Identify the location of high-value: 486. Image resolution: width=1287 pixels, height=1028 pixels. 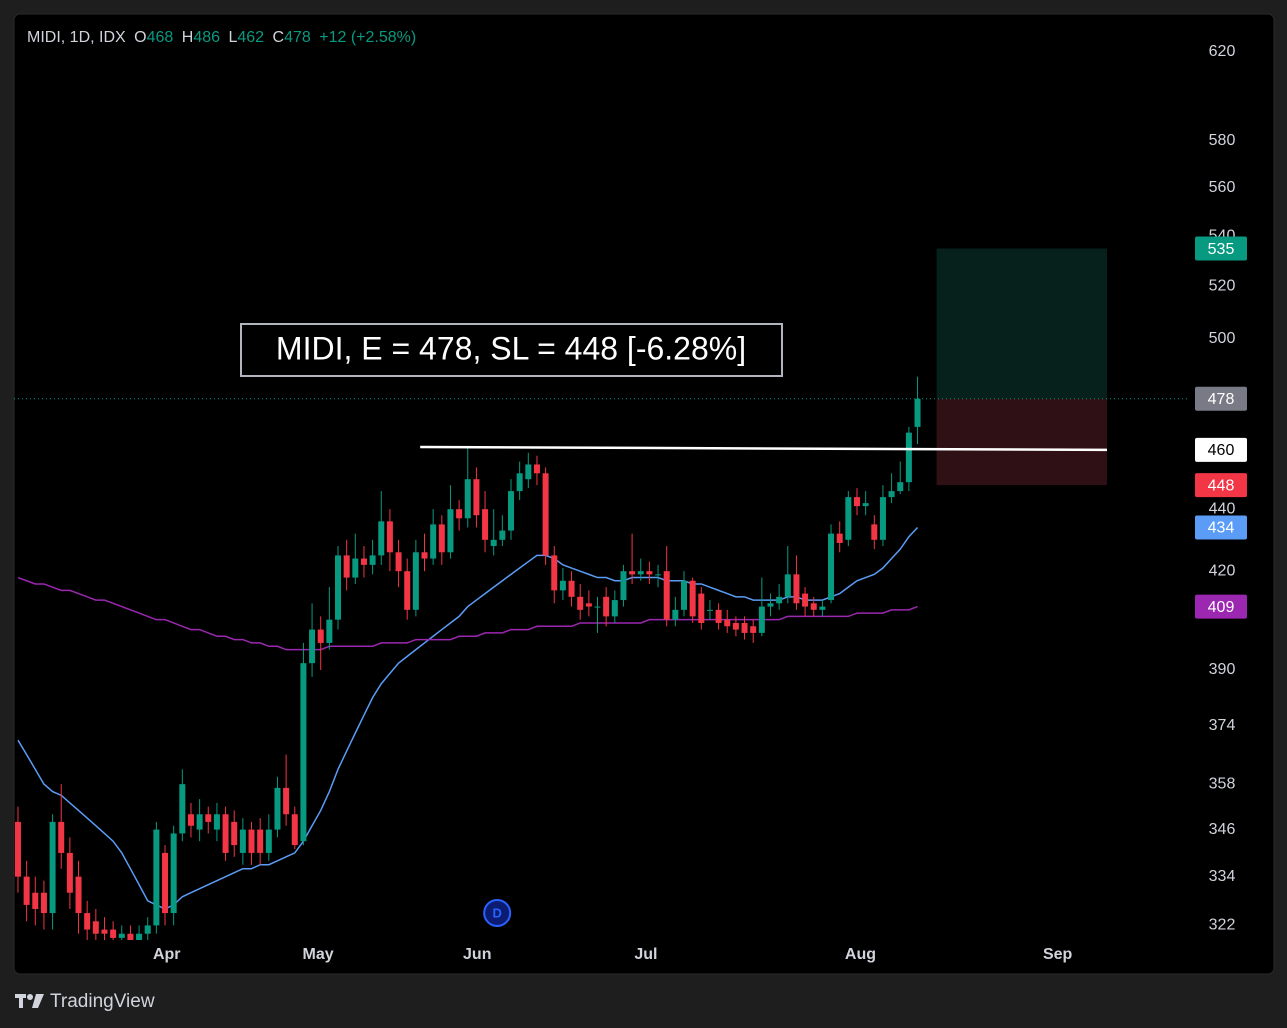
(206, 37).